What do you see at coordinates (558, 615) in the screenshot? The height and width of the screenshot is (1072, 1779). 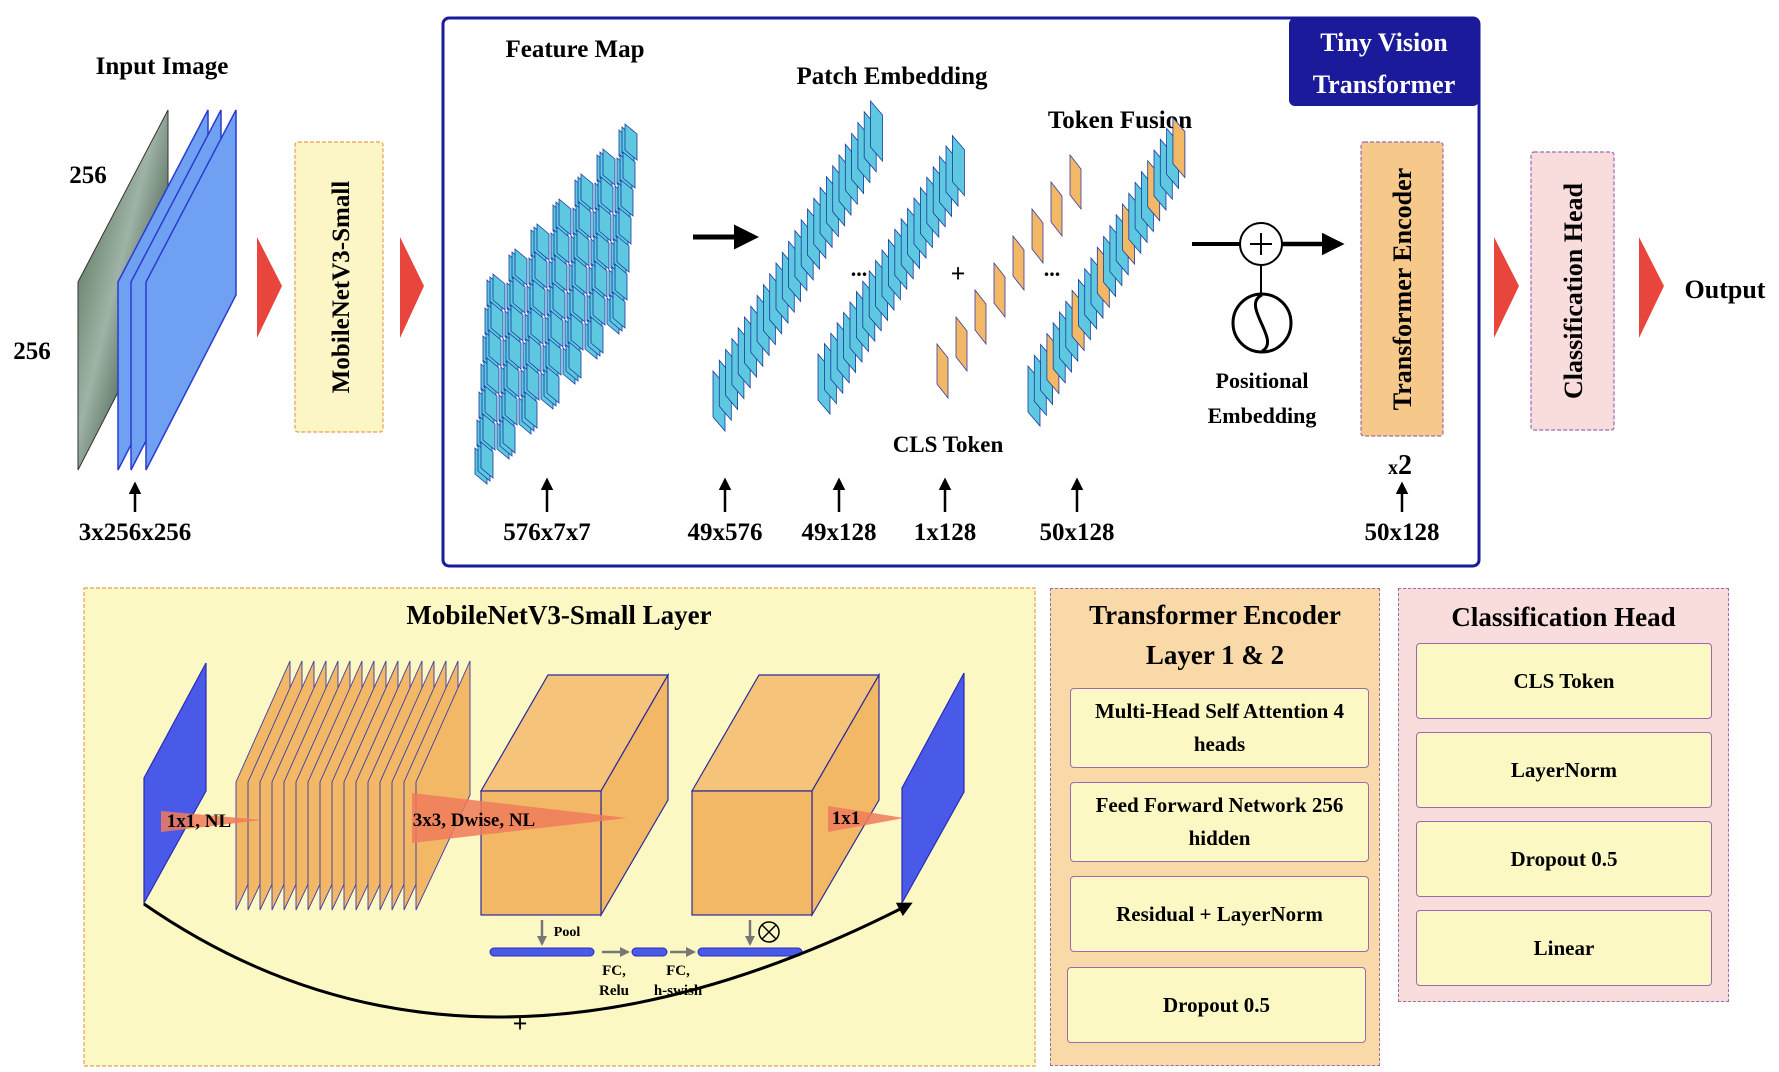 I see `mobilenet-layer-title: MobileNetV3-Small Layer` at bounding box center [558, 615].